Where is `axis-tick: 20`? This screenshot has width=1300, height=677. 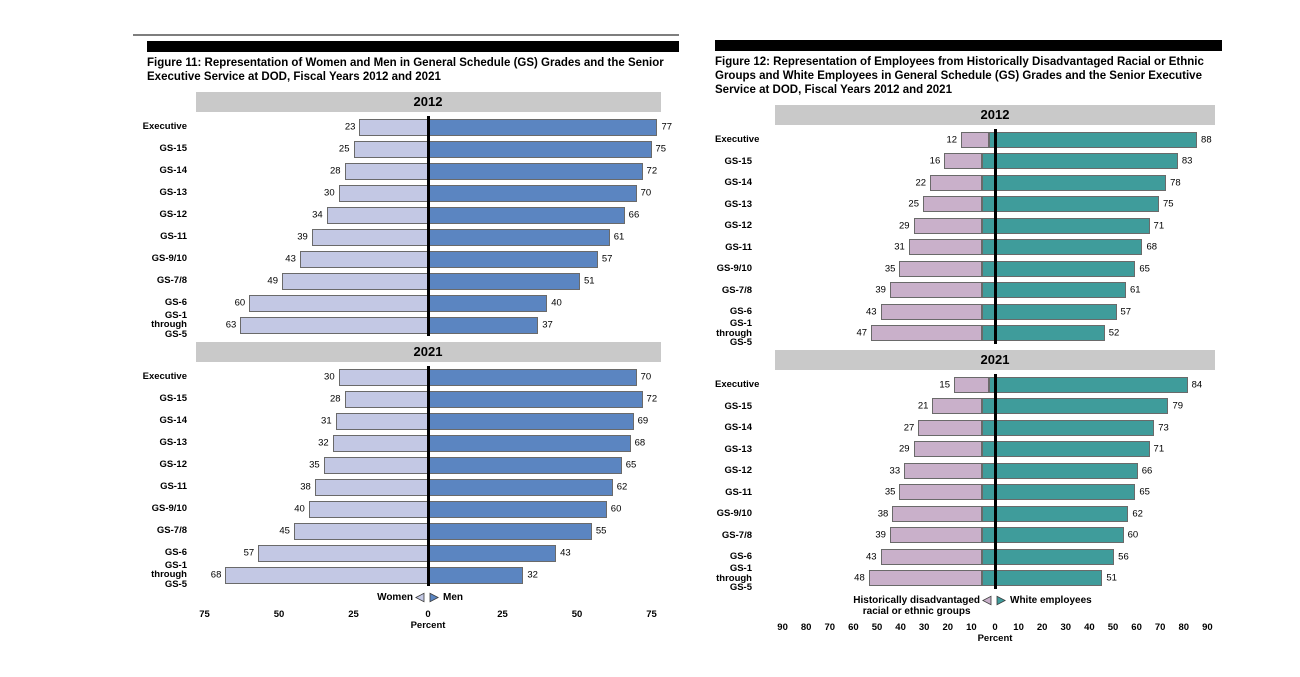
axis-tick: 20 is located at coordinates (1042, 627).